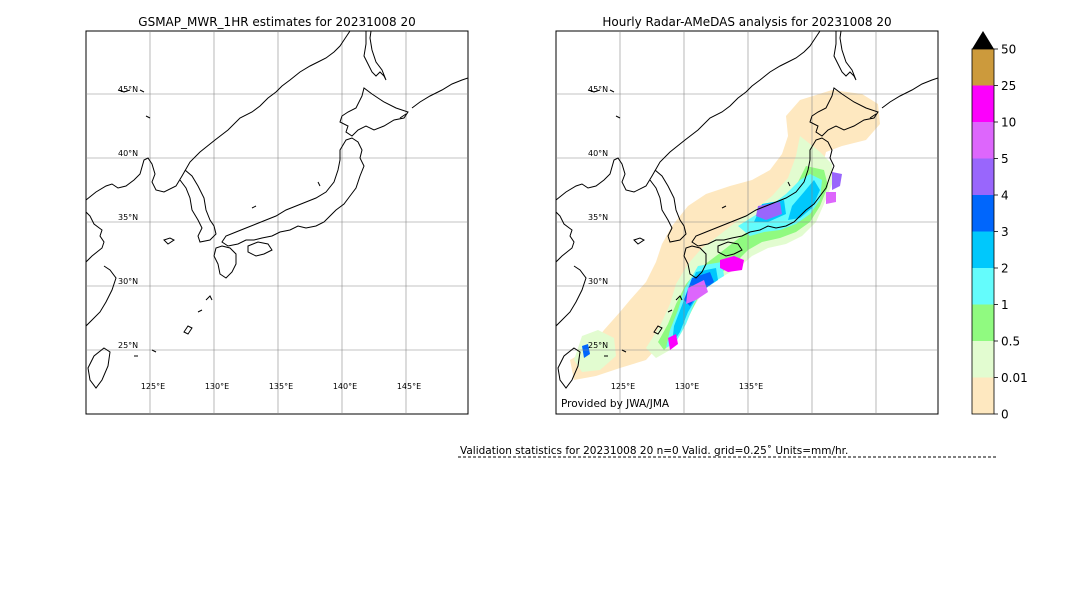 Image resolution: width=1080 pixels, height=612 pixels. I want to click on precip-band-5-east, so click(837, 181).